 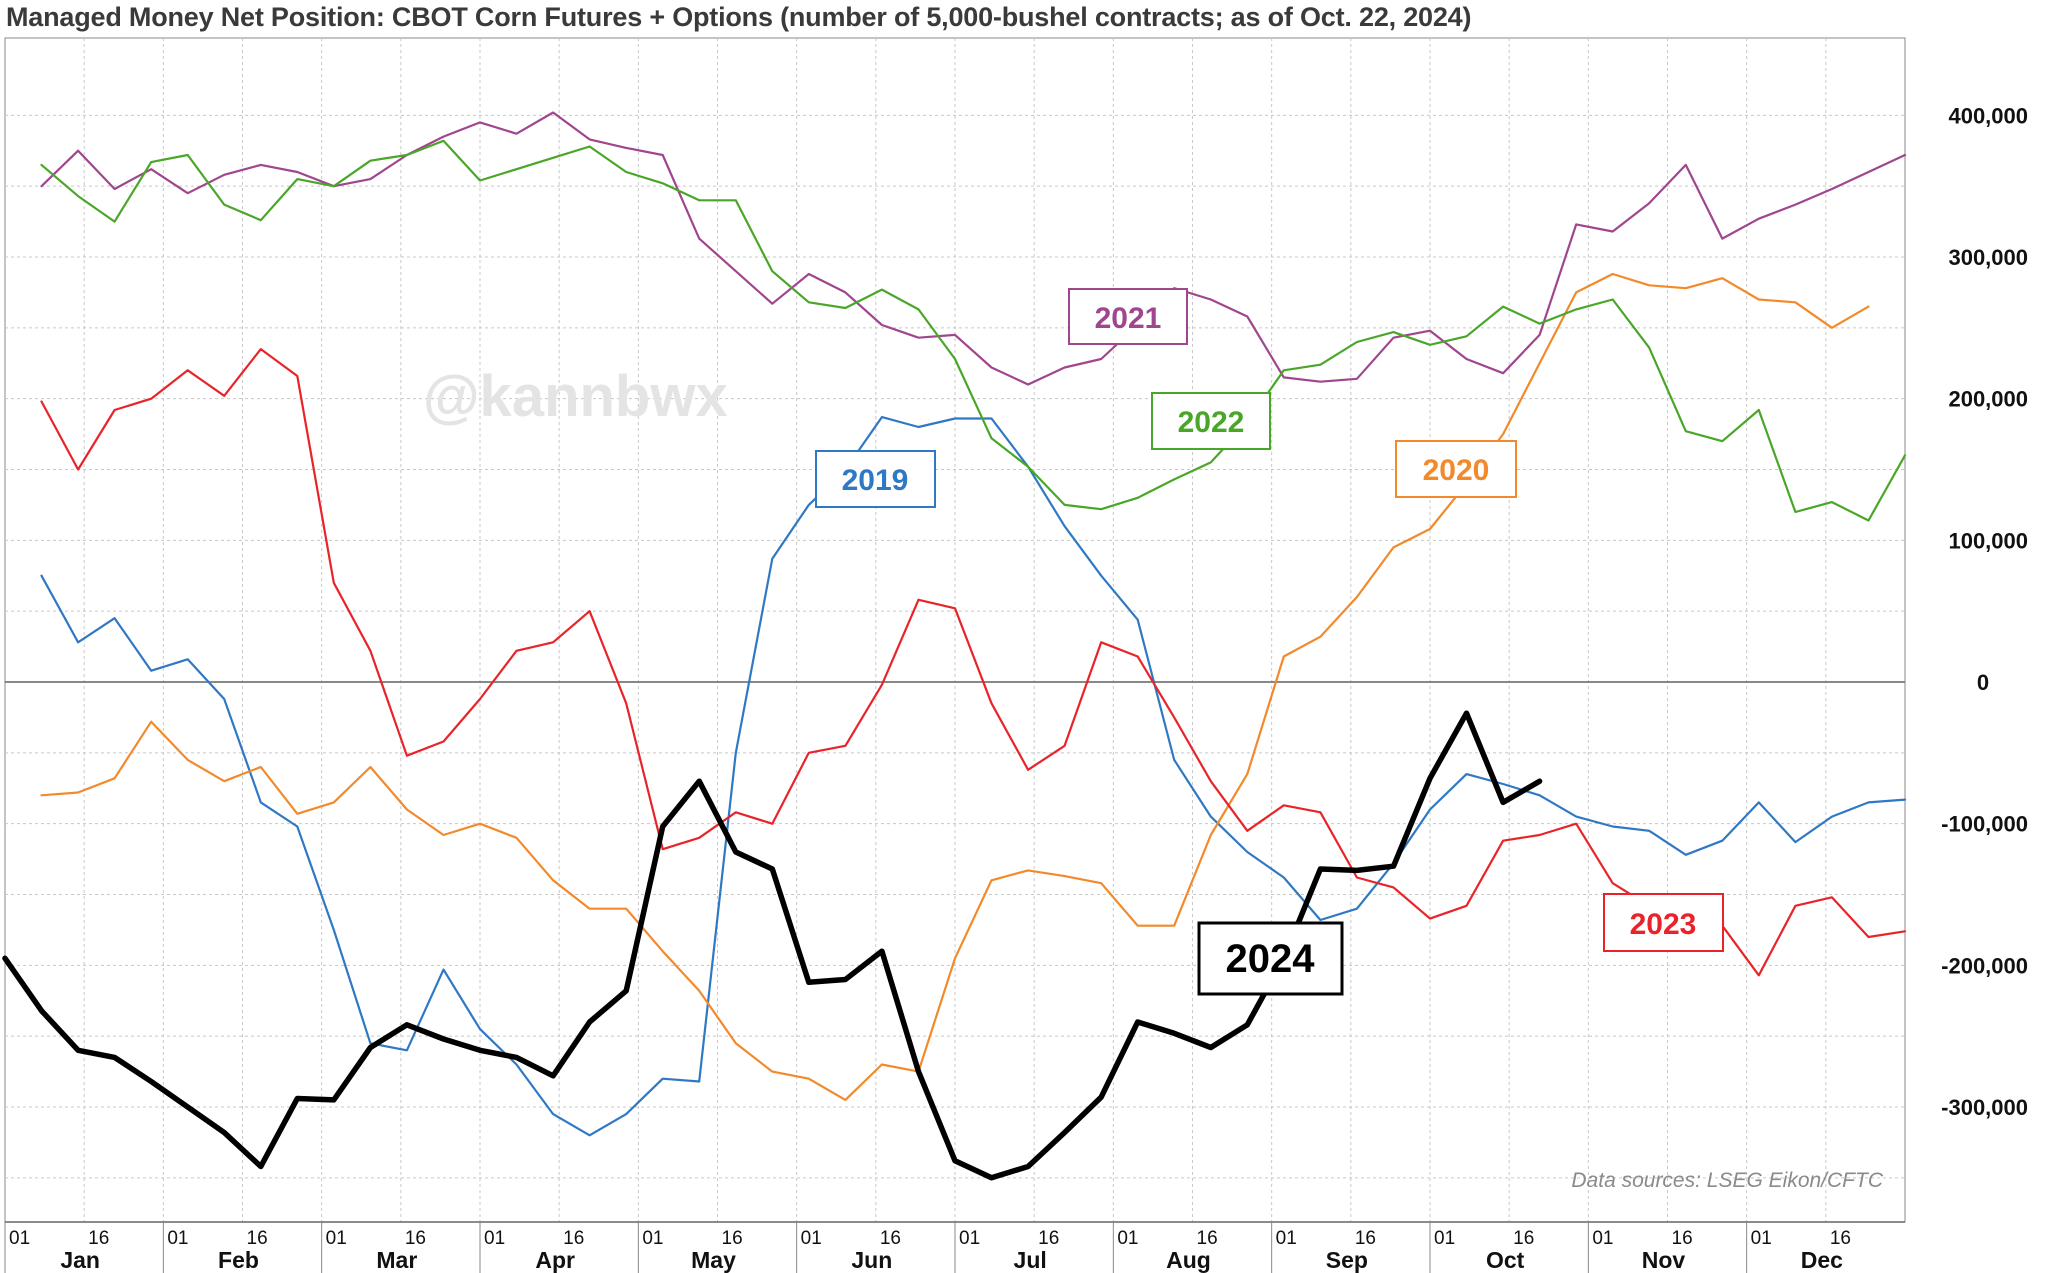 I want to click on x-month-label: Jul, so click(x=1030, y=1260).